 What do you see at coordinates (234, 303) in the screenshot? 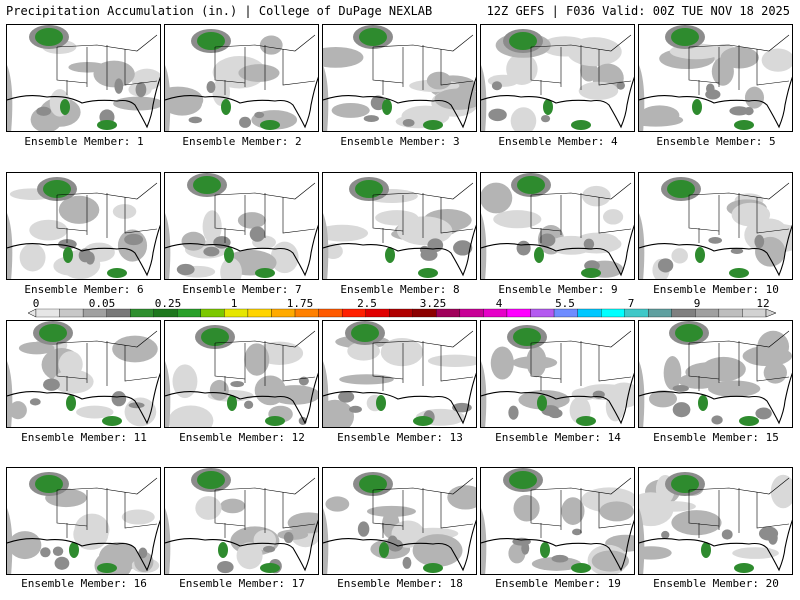
I see `colorbar-tick-label: 1` at bounding box center [234, 303].